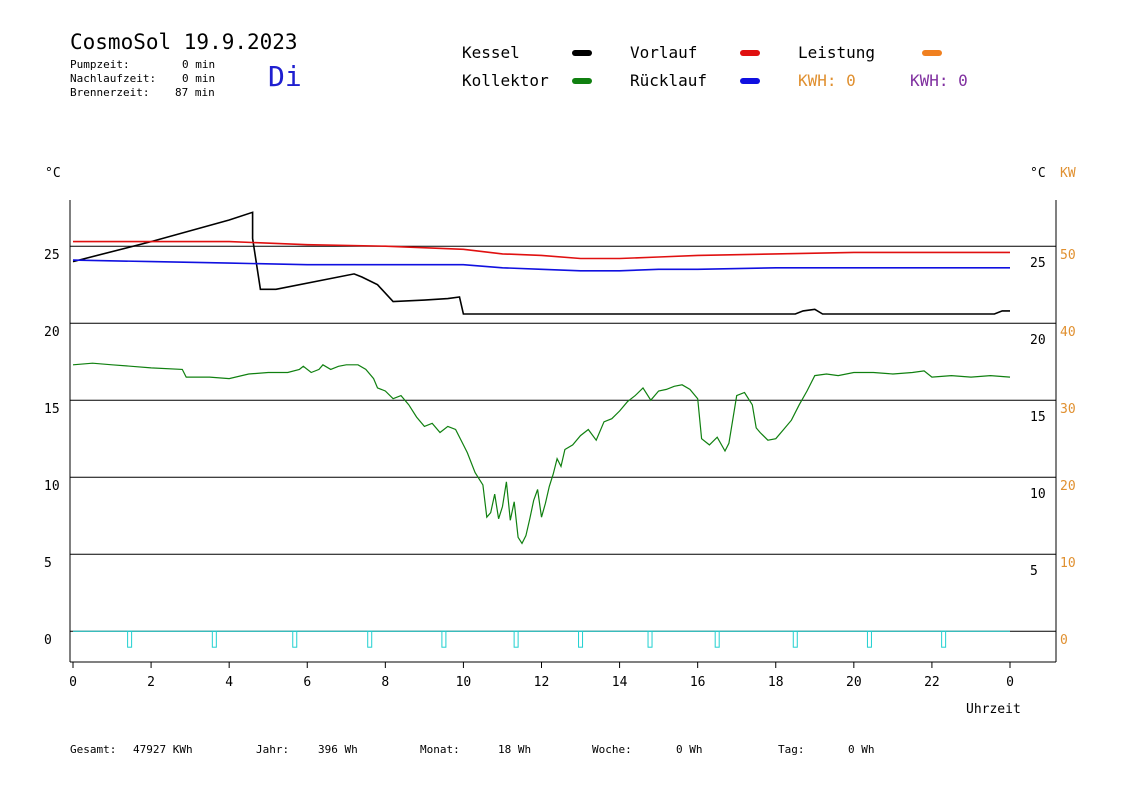 The height and width of the screenshot is (812, 1148). What do you see at coordinates (1038, 494) in the screenshot?
I see `y-tick-label-right: 10` at bounding box center [1038, 494].